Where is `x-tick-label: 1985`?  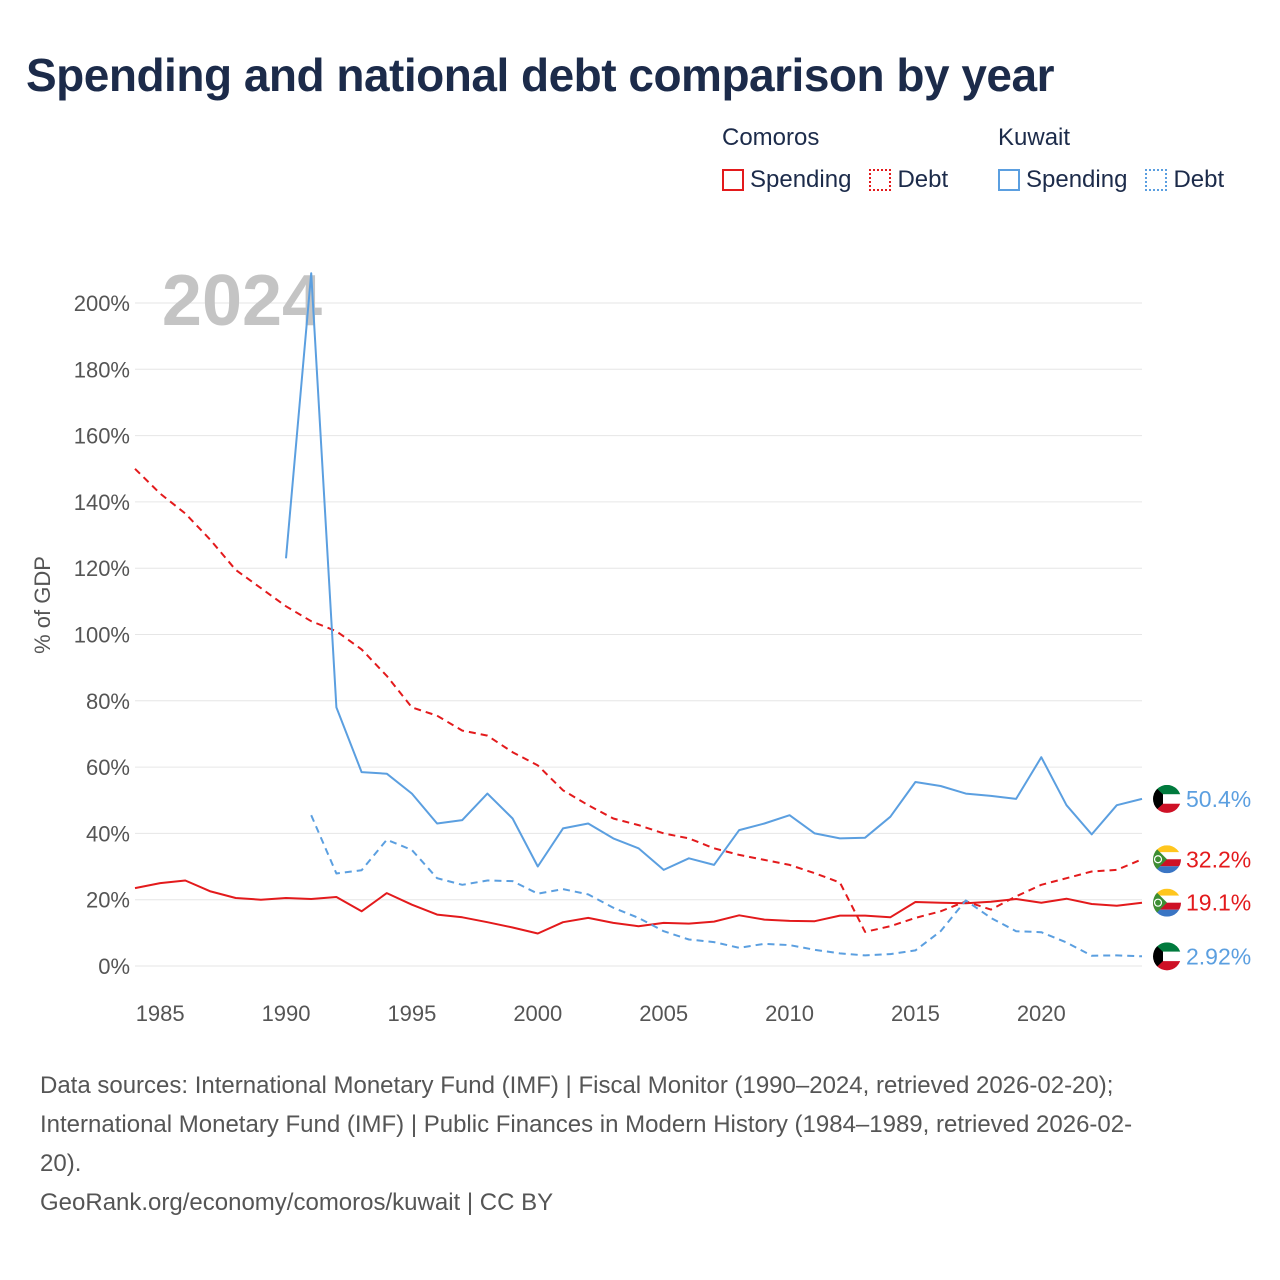 x-tick-label: 1985 is located at coordinates (160, 1013).